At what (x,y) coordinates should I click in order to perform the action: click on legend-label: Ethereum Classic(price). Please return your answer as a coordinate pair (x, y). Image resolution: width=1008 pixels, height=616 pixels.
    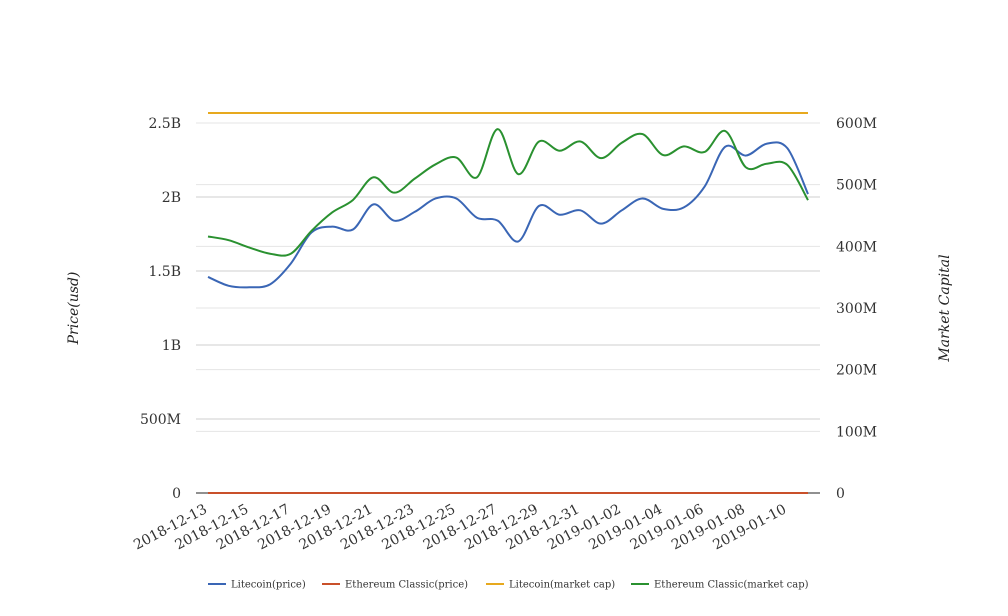
    Looking at the image, I should click on (406, 585).